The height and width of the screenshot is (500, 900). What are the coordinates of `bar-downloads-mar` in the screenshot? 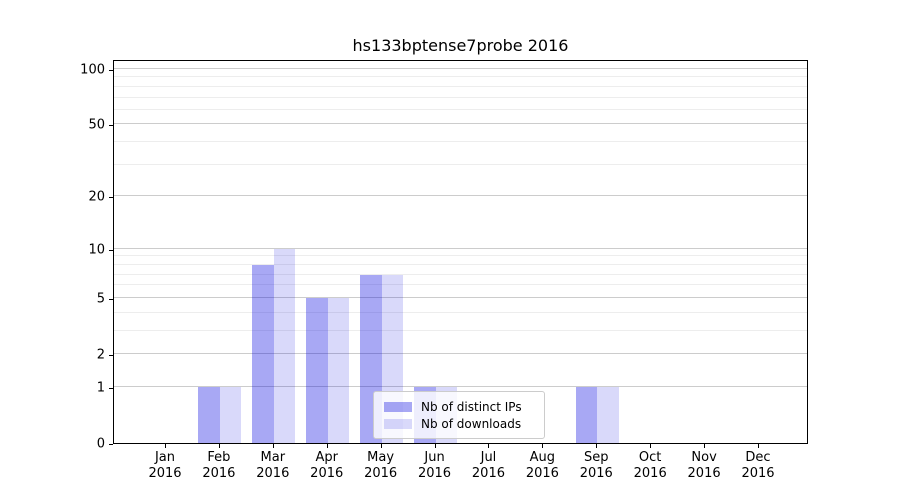 It's located at (284, 345).